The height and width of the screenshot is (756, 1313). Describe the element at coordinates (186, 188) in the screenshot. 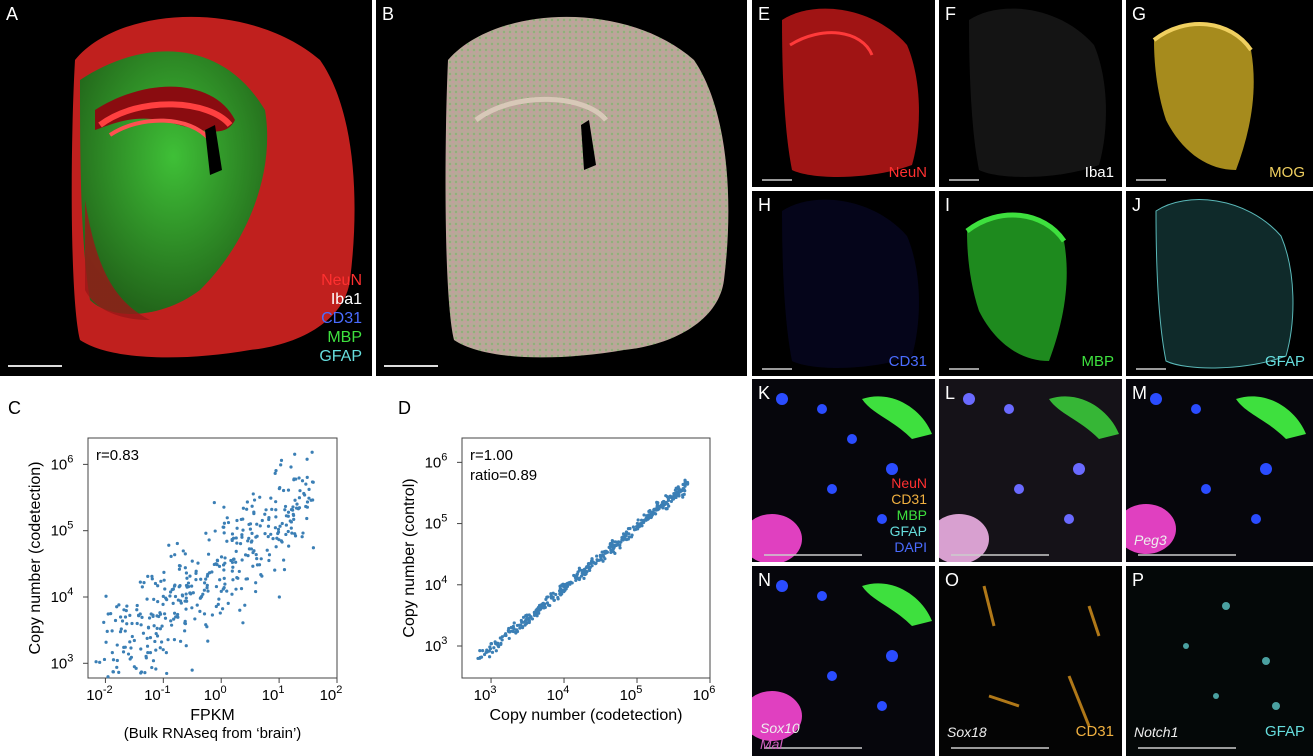

I see `panel-a: A NeuN Iba1 CD31 MBP GFAP` at that location.